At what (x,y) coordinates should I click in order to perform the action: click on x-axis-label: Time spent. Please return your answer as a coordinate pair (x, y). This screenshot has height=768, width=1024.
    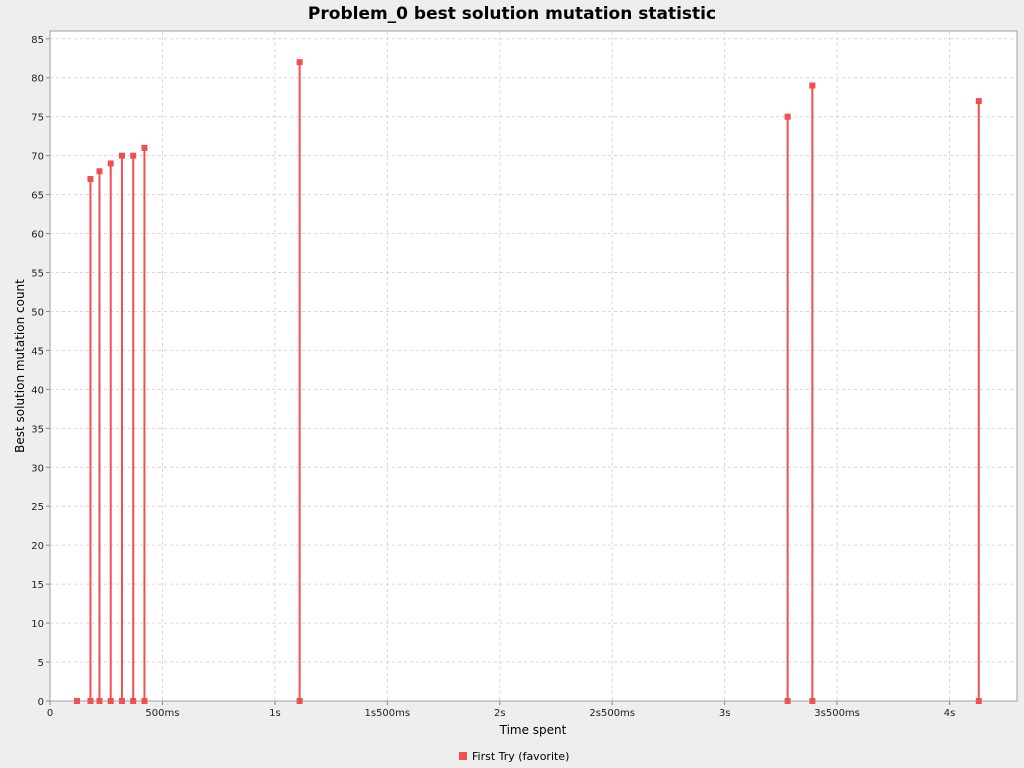
    Looking at the image, I should click on (533, 730).